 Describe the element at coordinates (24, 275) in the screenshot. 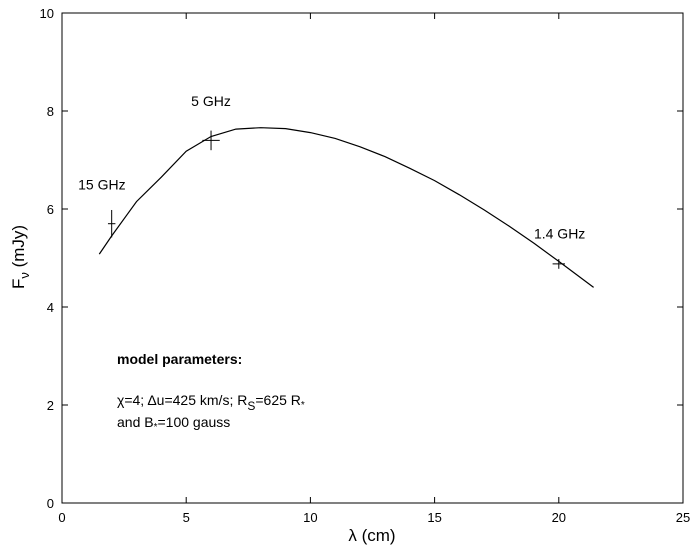

I see `y-axis-title-sub: ν` at that location.